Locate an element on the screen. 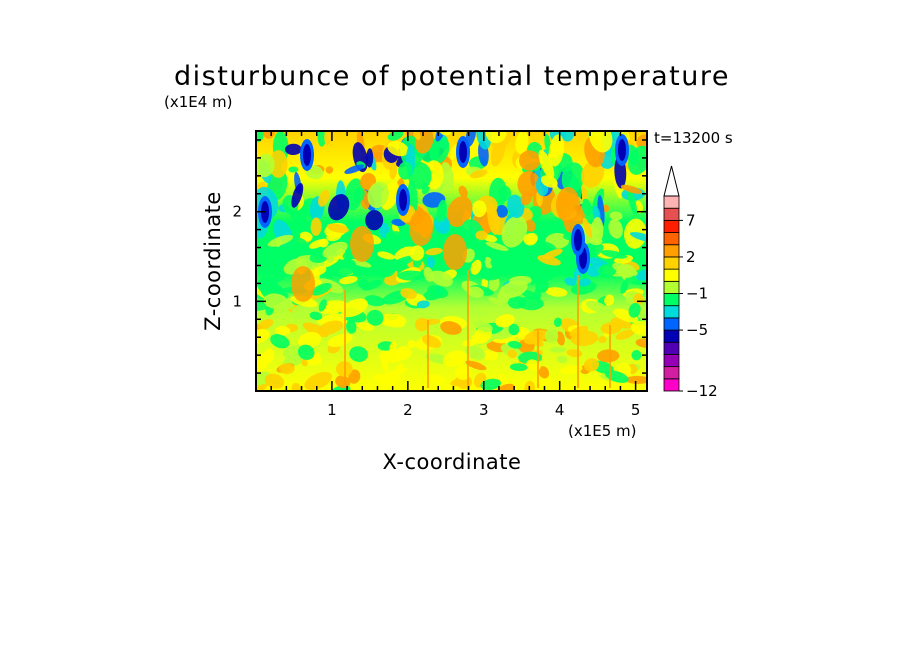 This screenshot has width=904, height=654. colorbar-tick-label: −12 is located at coordinates (702, 391).